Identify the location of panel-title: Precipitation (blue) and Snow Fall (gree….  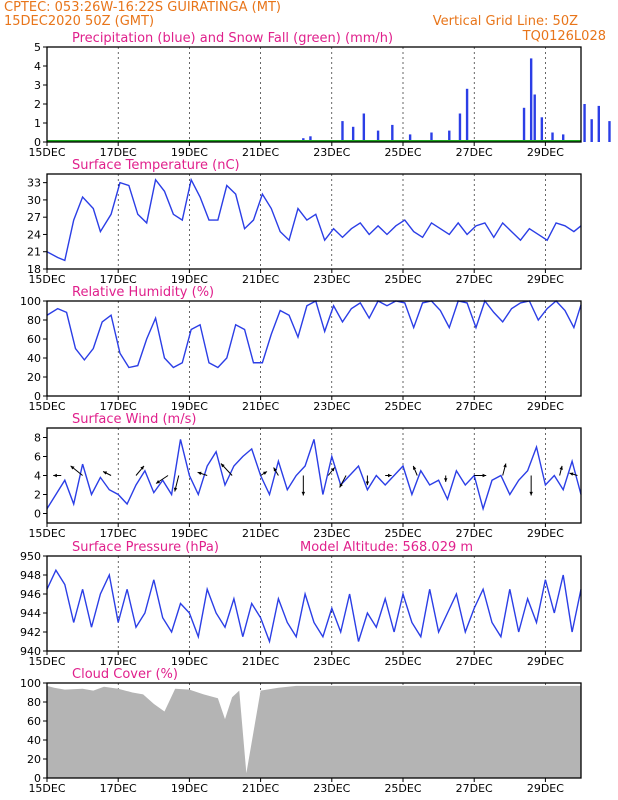
(232, 38).